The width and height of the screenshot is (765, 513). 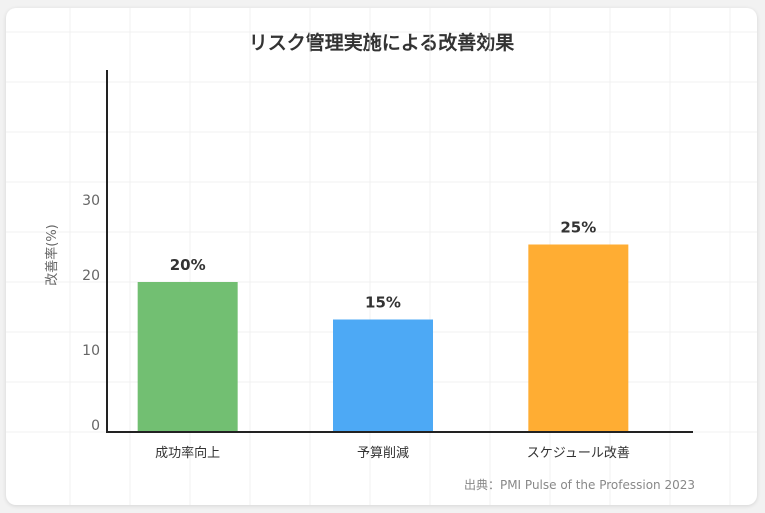 I want to click on data-label-1: 20%, so click(x=188, y=265).